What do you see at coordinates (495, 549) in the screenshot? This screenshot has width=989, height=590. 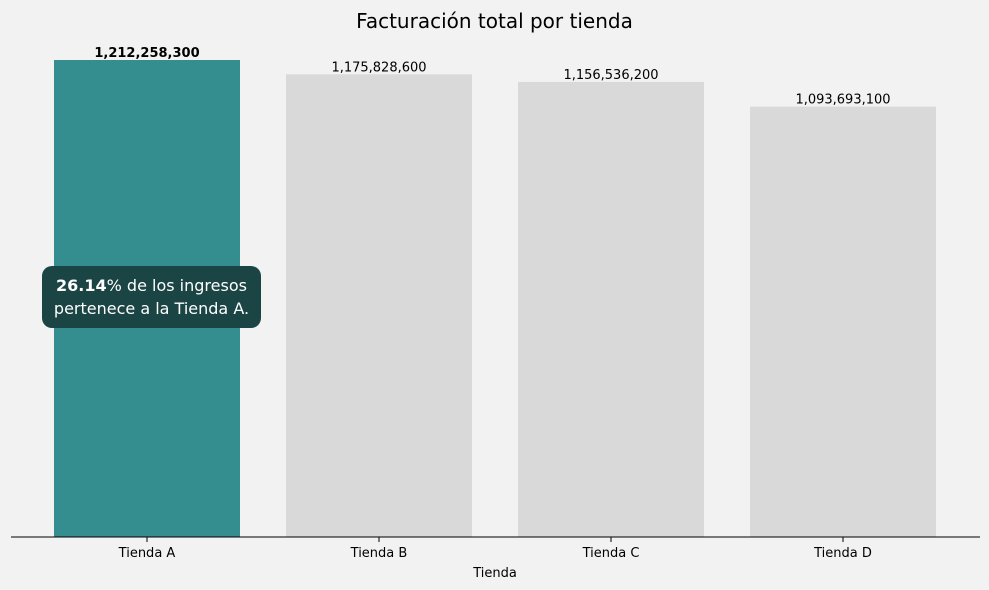 I see `x-ticks-group: Tienda A Tienda B Tienda C Tienda D` at bounding box center [495, 549].